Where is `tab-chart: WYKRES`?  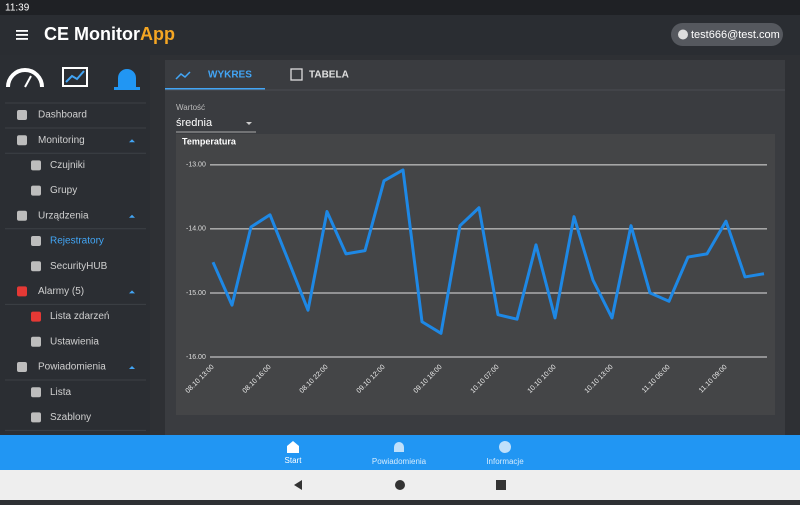
tab-chart: WYKRES is located at coordinates (230, 75).